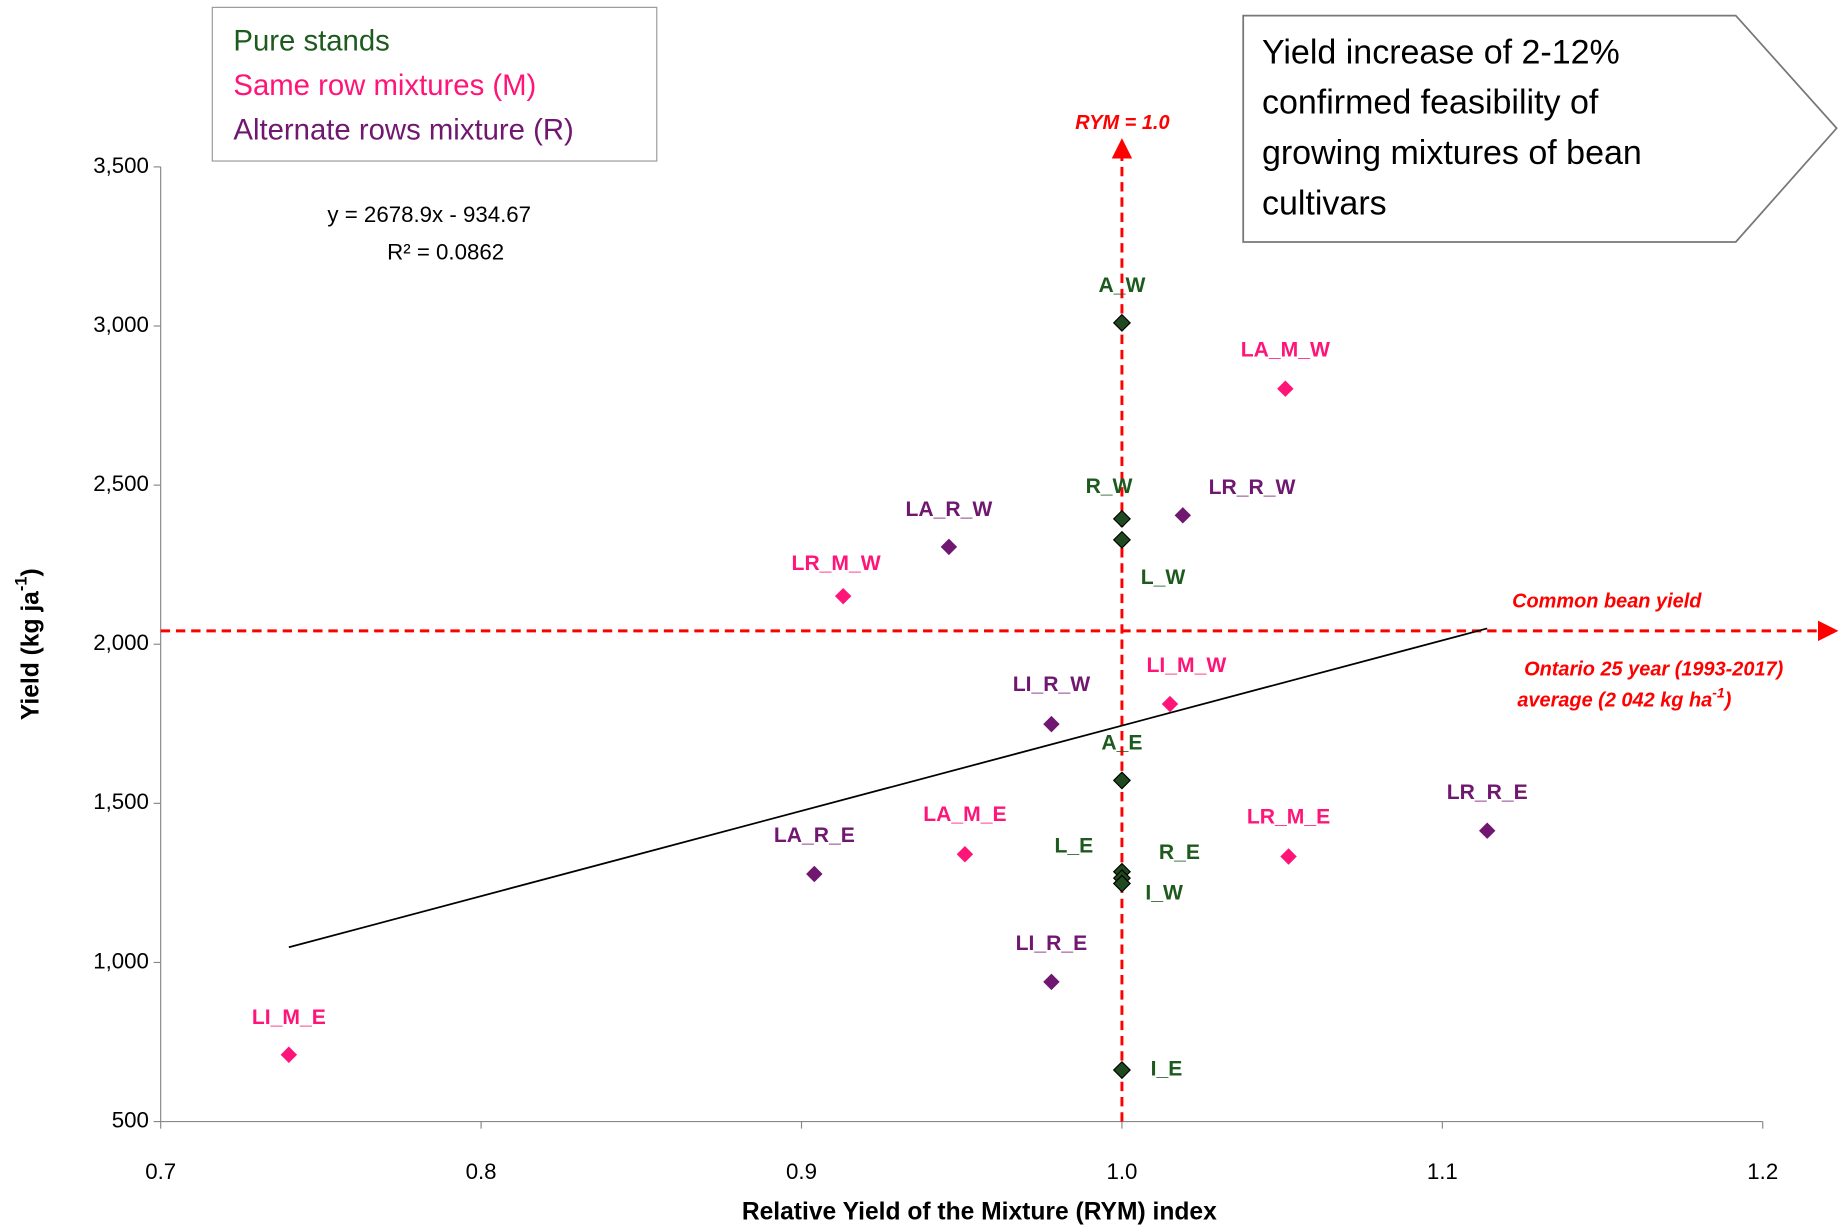 The width and height of the screenshot is (1839, 1231). I want to click on callout-text: cultivars, so click(1324, 204).